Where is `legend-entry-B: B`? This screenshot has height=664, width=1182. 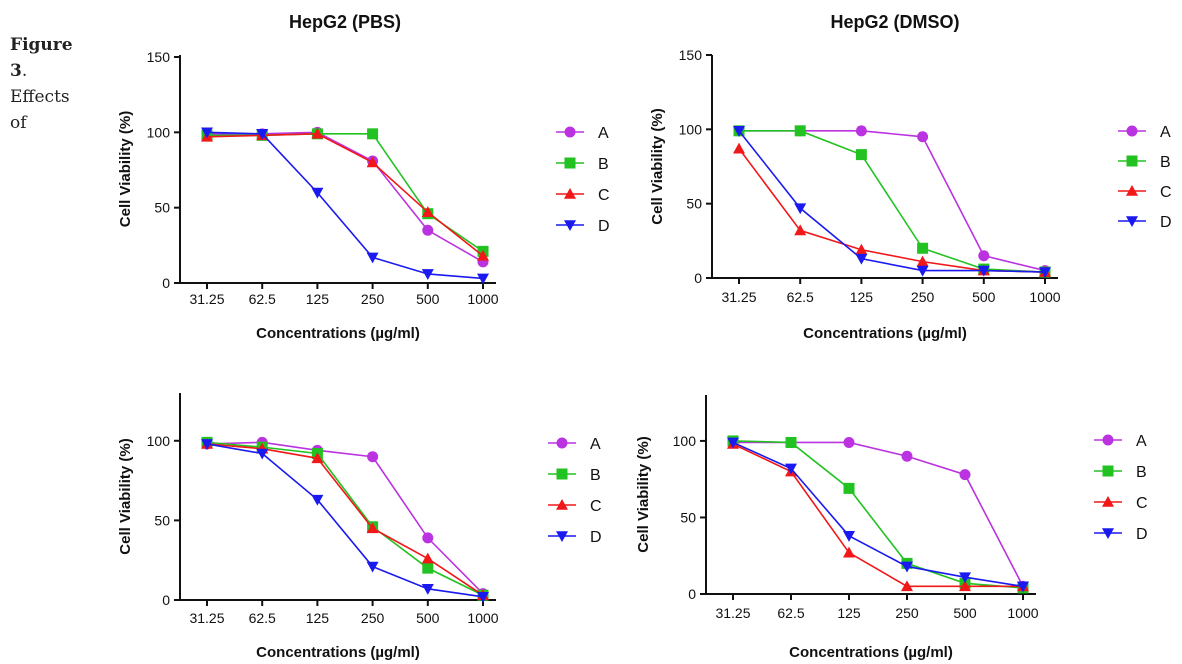
legend-entry-B: B is located at coordinates (1144, 162).